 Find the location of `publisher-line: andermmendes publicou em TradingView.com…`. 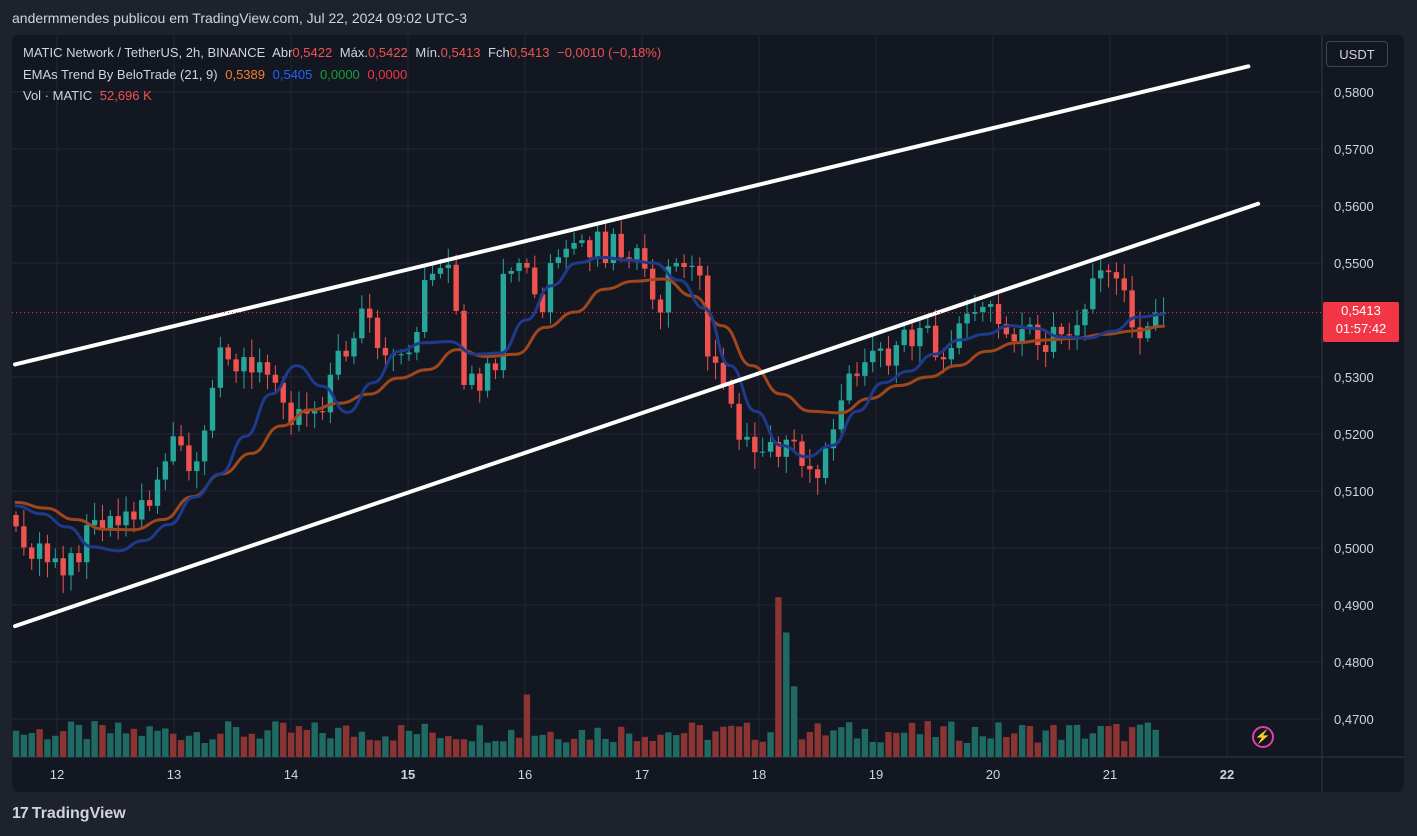

publisher-line: andermmendes publicou em TradingView.com… is located at coordinates (239, 18).